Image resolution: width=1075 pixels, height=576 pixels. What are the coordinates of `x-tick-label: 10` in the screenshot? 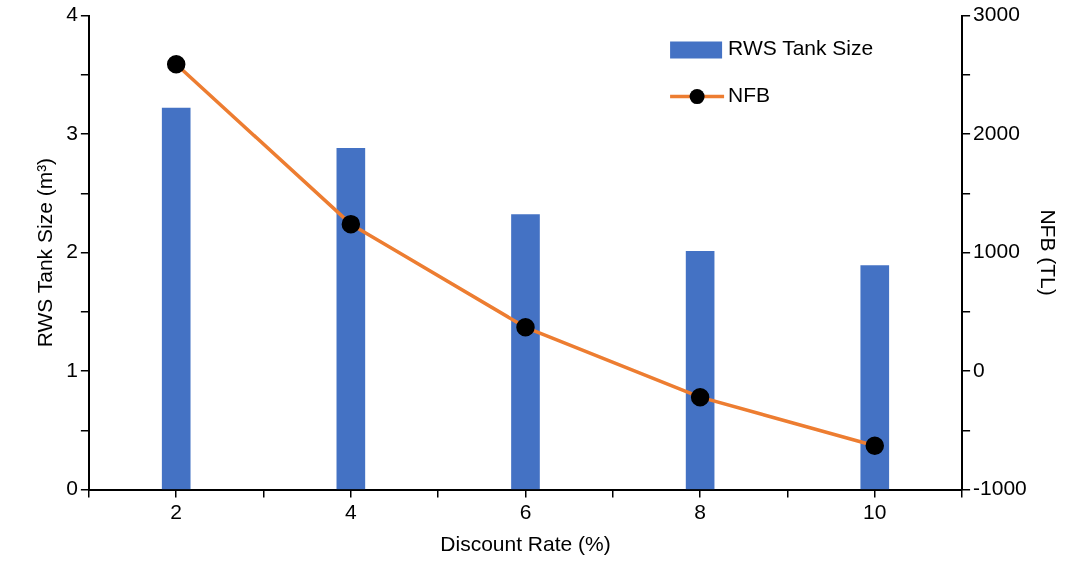 It's located at (875, 511).